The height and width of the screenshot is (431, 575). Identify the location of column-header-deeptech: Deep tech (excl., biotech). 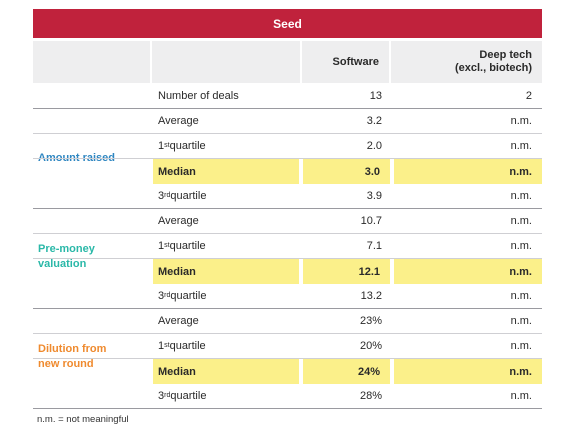
(465, 62).